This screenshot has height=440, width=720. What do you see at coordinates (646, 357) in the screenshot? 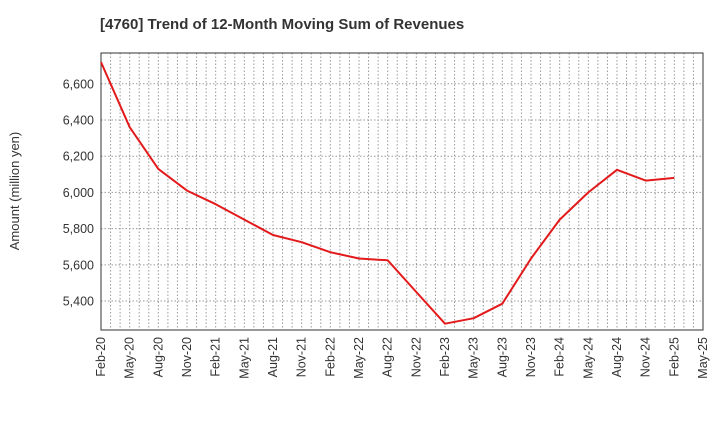
I see `x-tick-label: Nov-24` at bounding box center [646, 357].